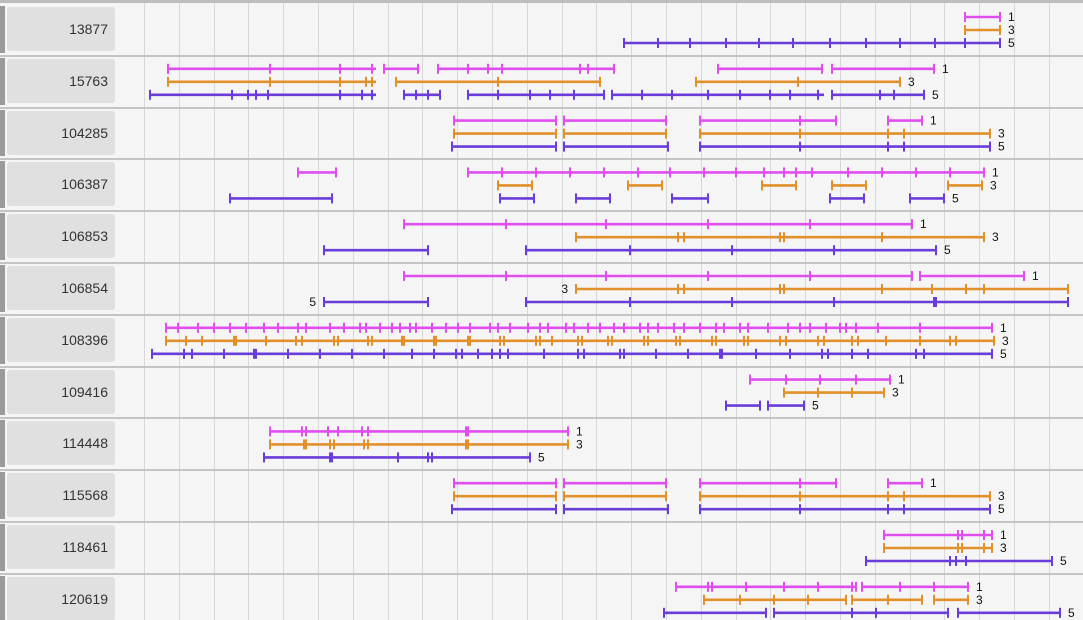 The image size is (1083, 620). What do you see at coordinates (61, 184) in the screenshot?
I see `row-label-106387: 106387` at bounding box center [61, 184].